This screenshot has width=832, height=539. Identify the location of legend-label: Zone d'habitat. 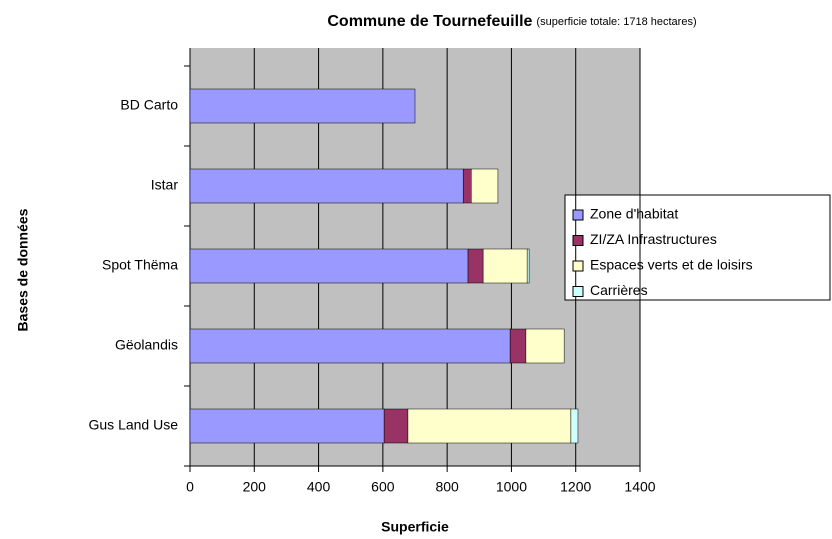
(634, 214).